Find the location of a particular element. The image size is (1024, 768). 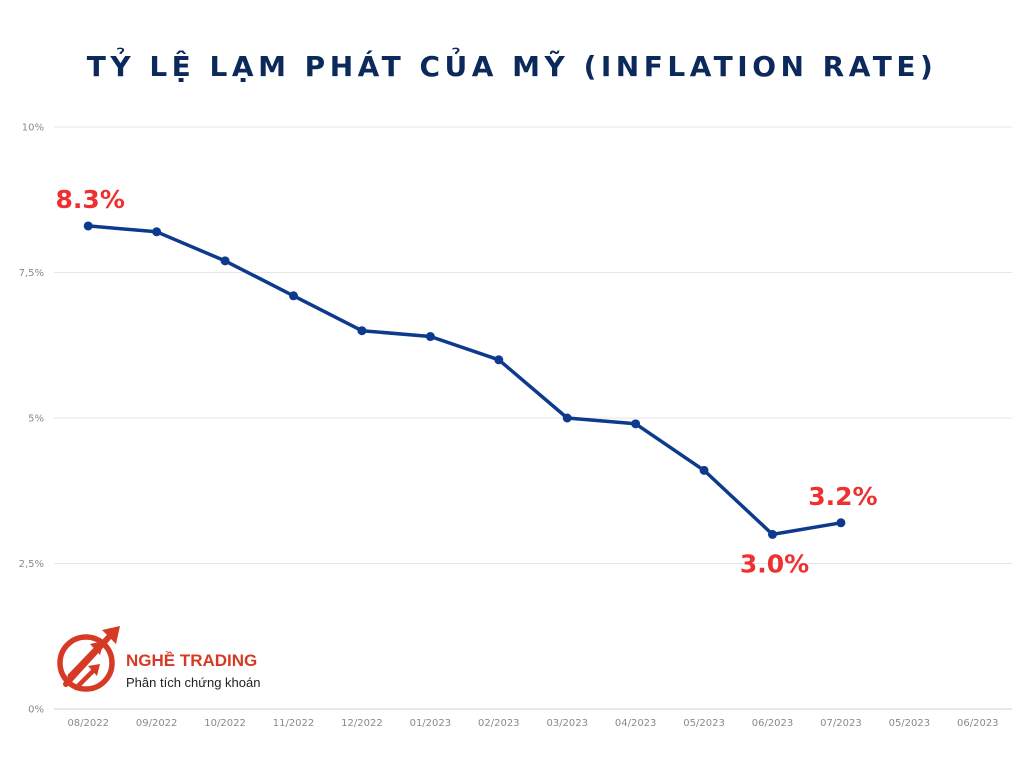

x-tick-label: 09/2022 is located at coordinates (157, 723).